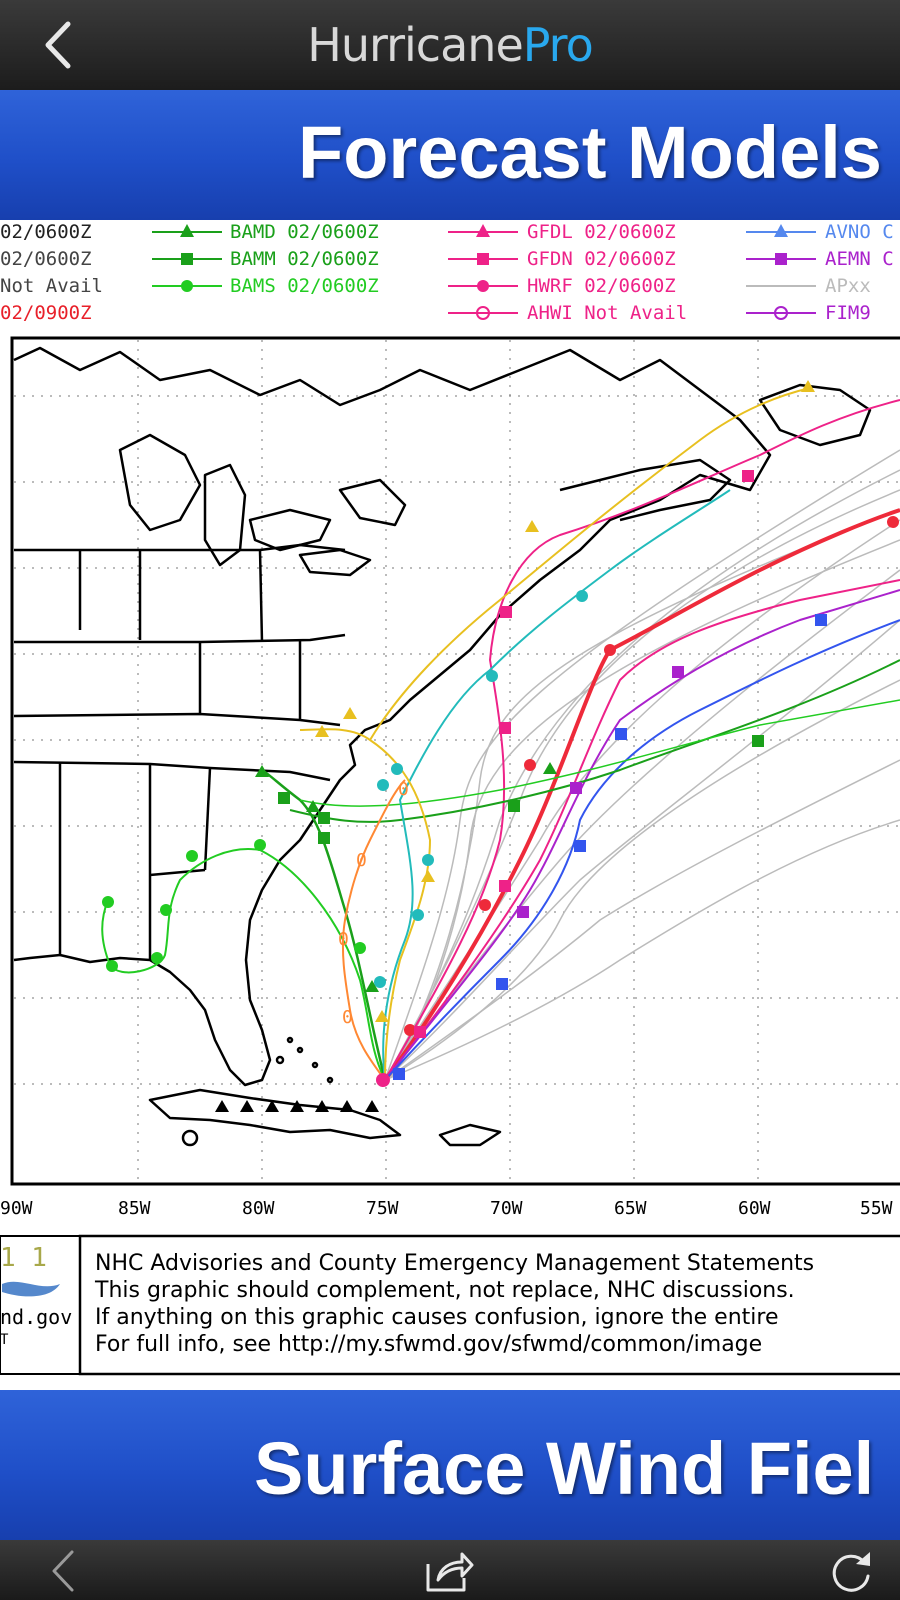  I want to click on logo-url: nd.gov, so click(36, 1317).